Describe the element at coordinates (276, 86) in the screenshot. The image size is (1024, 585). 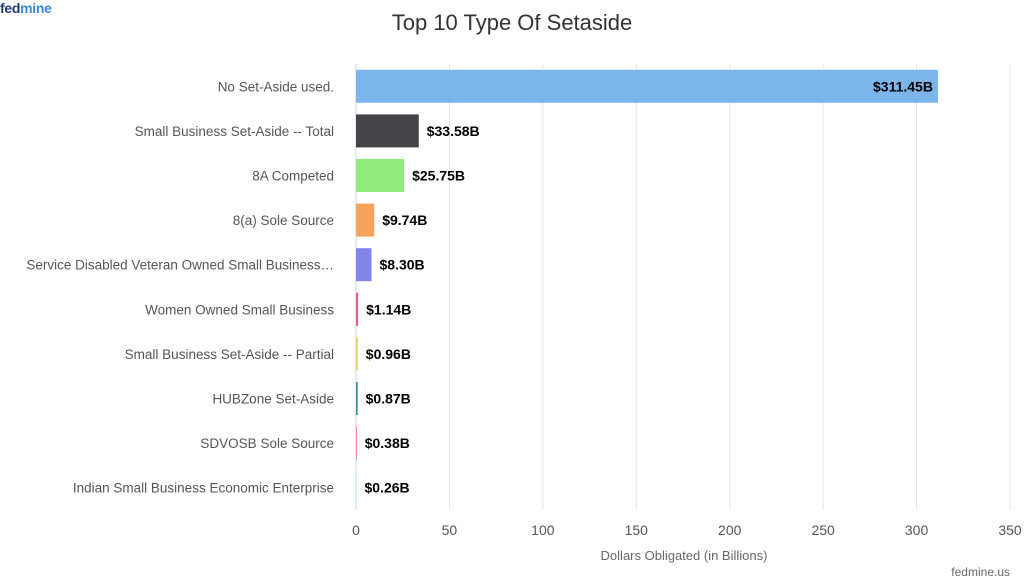
I see `category-label-1: No Set-Aside used.` at that location.